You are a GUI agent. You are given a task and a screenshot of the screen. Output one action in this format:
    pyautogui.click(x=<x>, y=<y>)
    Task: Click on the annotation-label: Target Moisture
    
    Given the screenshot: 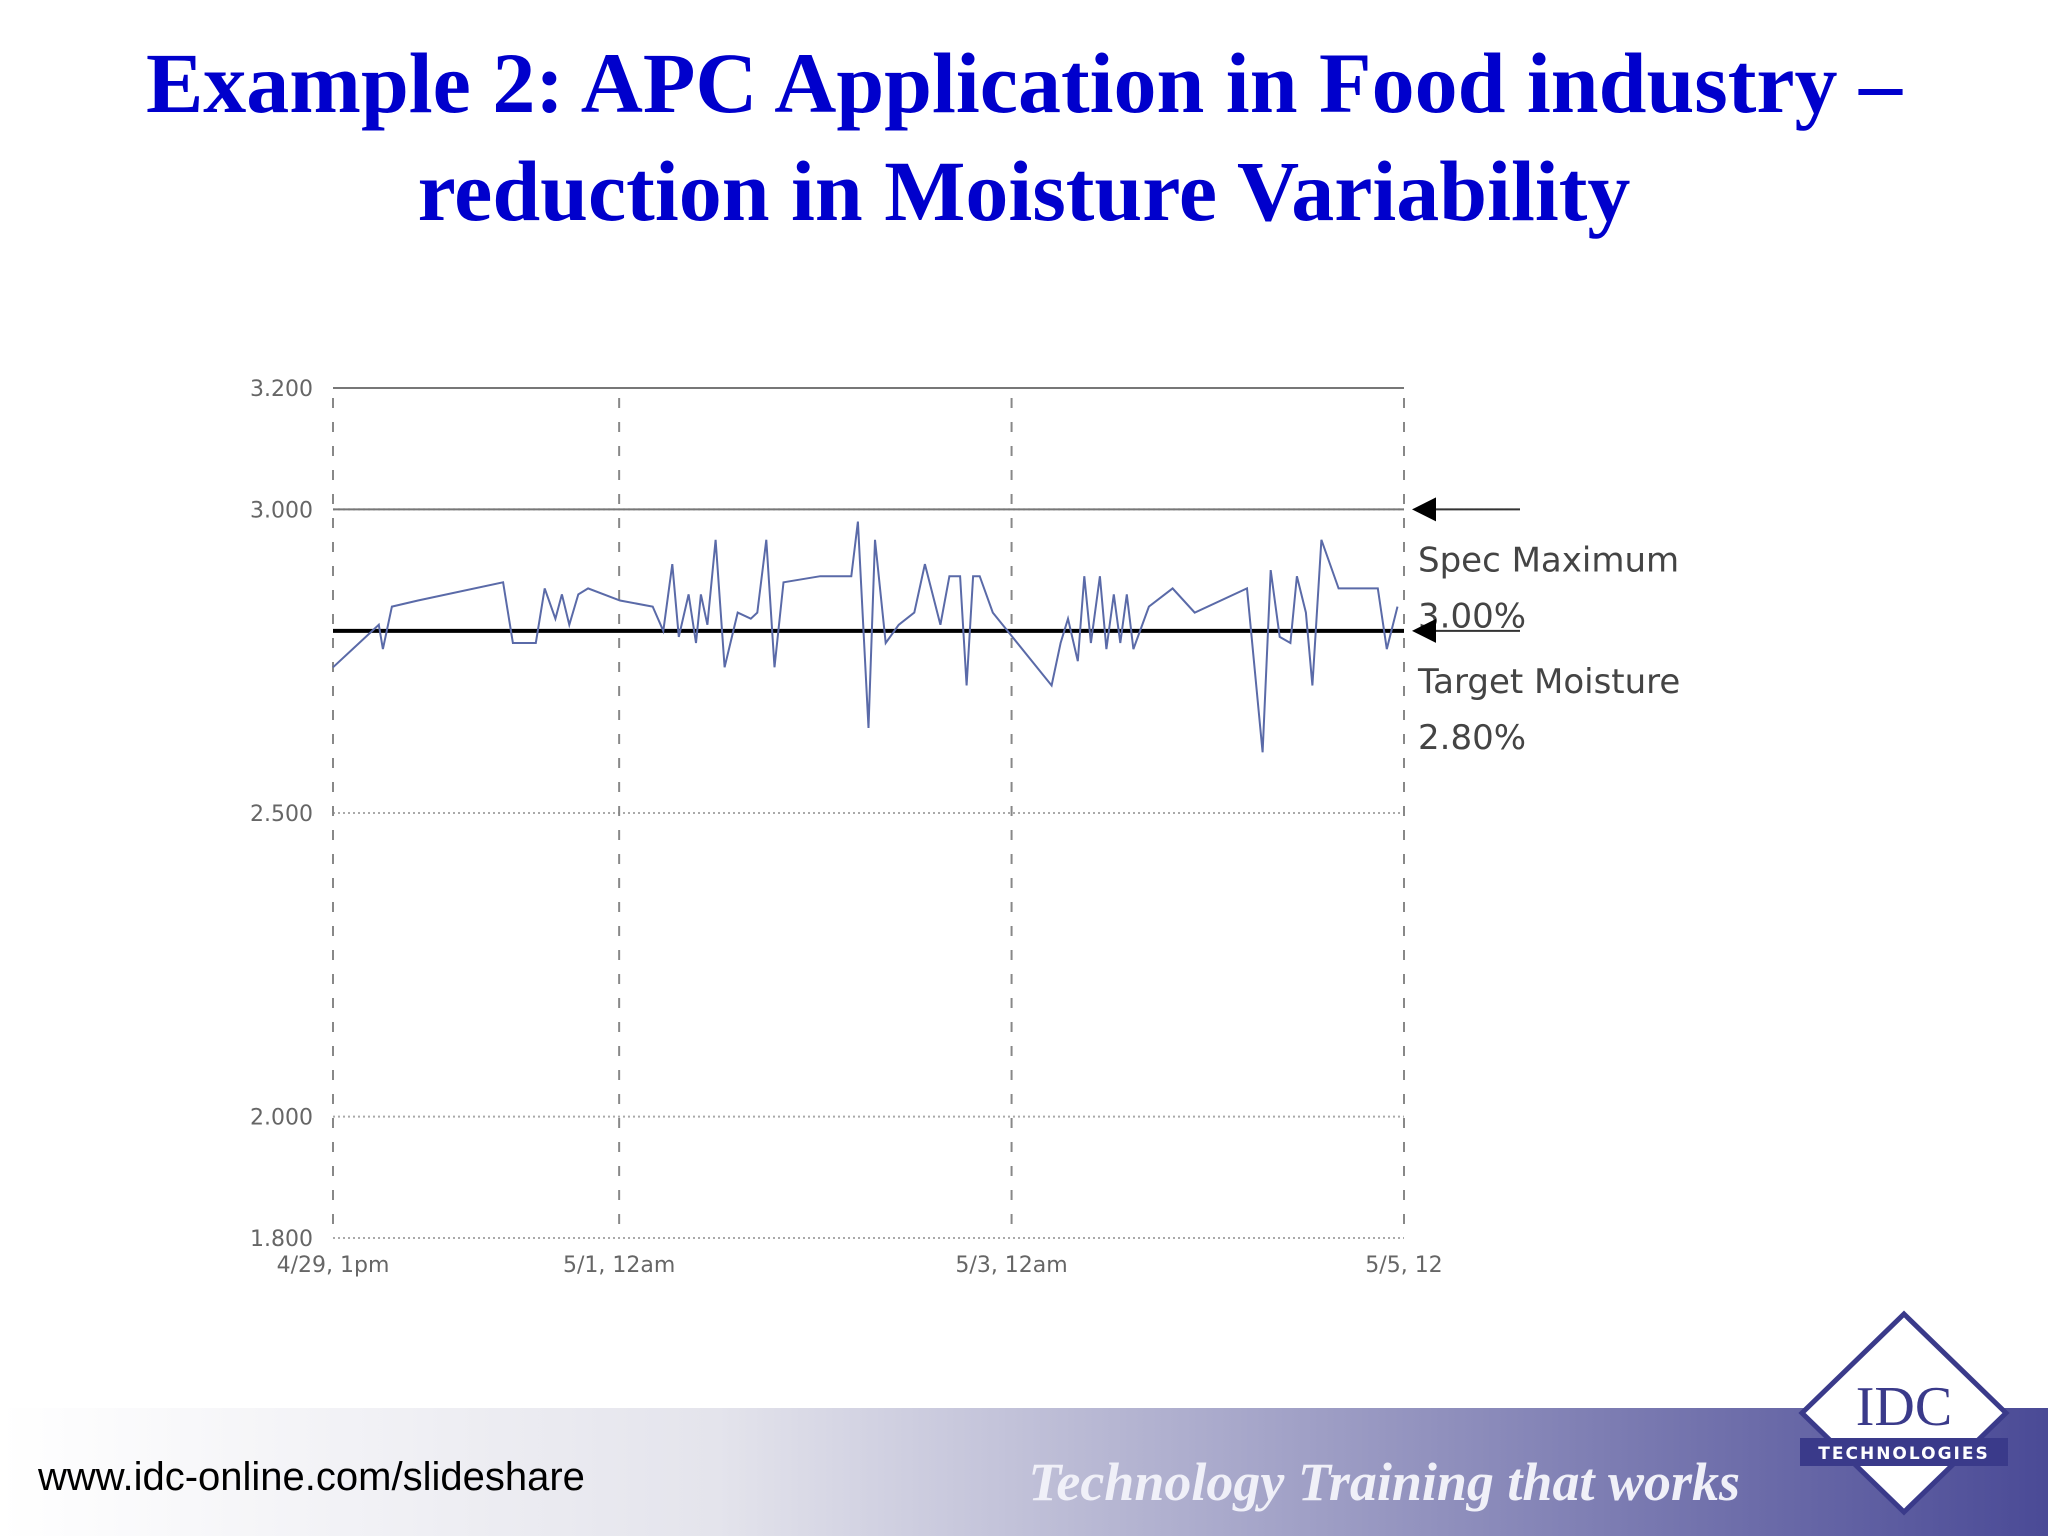 What is the action you would take?
    pyautogui.click(x=1548, y=682)
    